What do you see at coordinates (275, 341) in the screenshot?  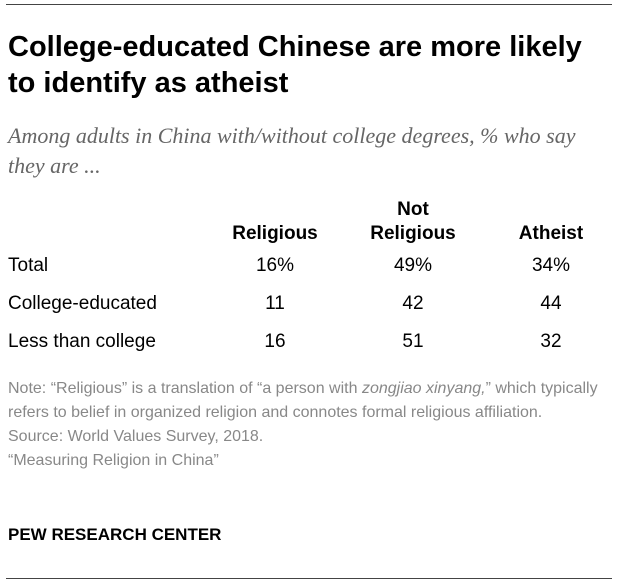 I see `cell-less-religious: 16` at bounding box center [275, 341].